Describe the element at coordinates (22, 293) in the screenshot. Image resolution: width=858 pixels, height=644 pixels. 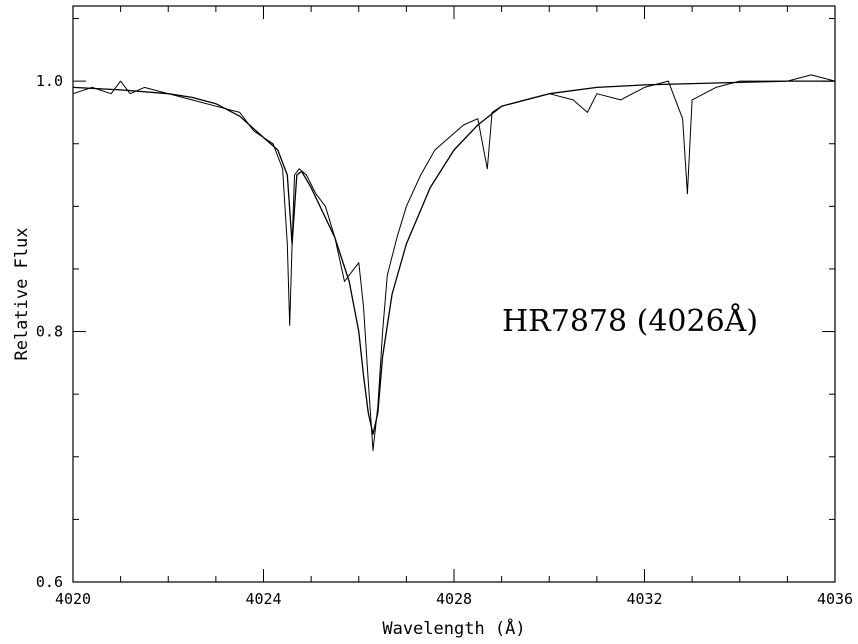
I see `y-axis-label: Relative Flux` at that location.